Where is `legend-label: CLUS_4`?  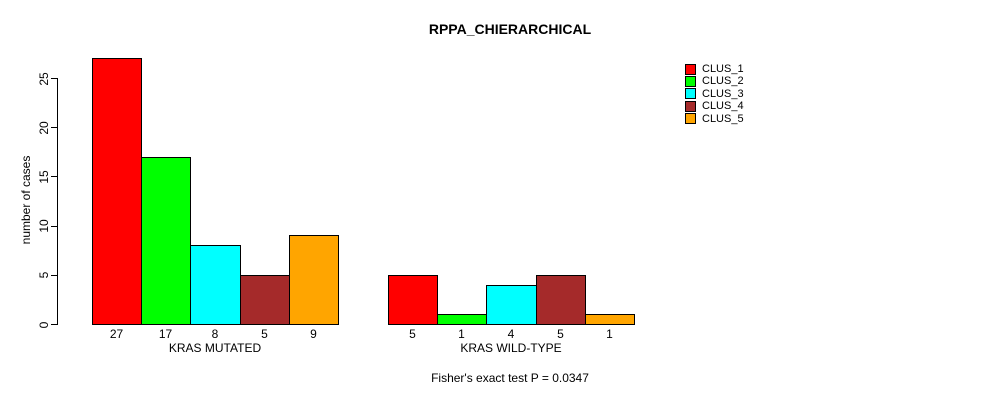
legend-label: CLUS_4 is located at coordinates (723, 106).